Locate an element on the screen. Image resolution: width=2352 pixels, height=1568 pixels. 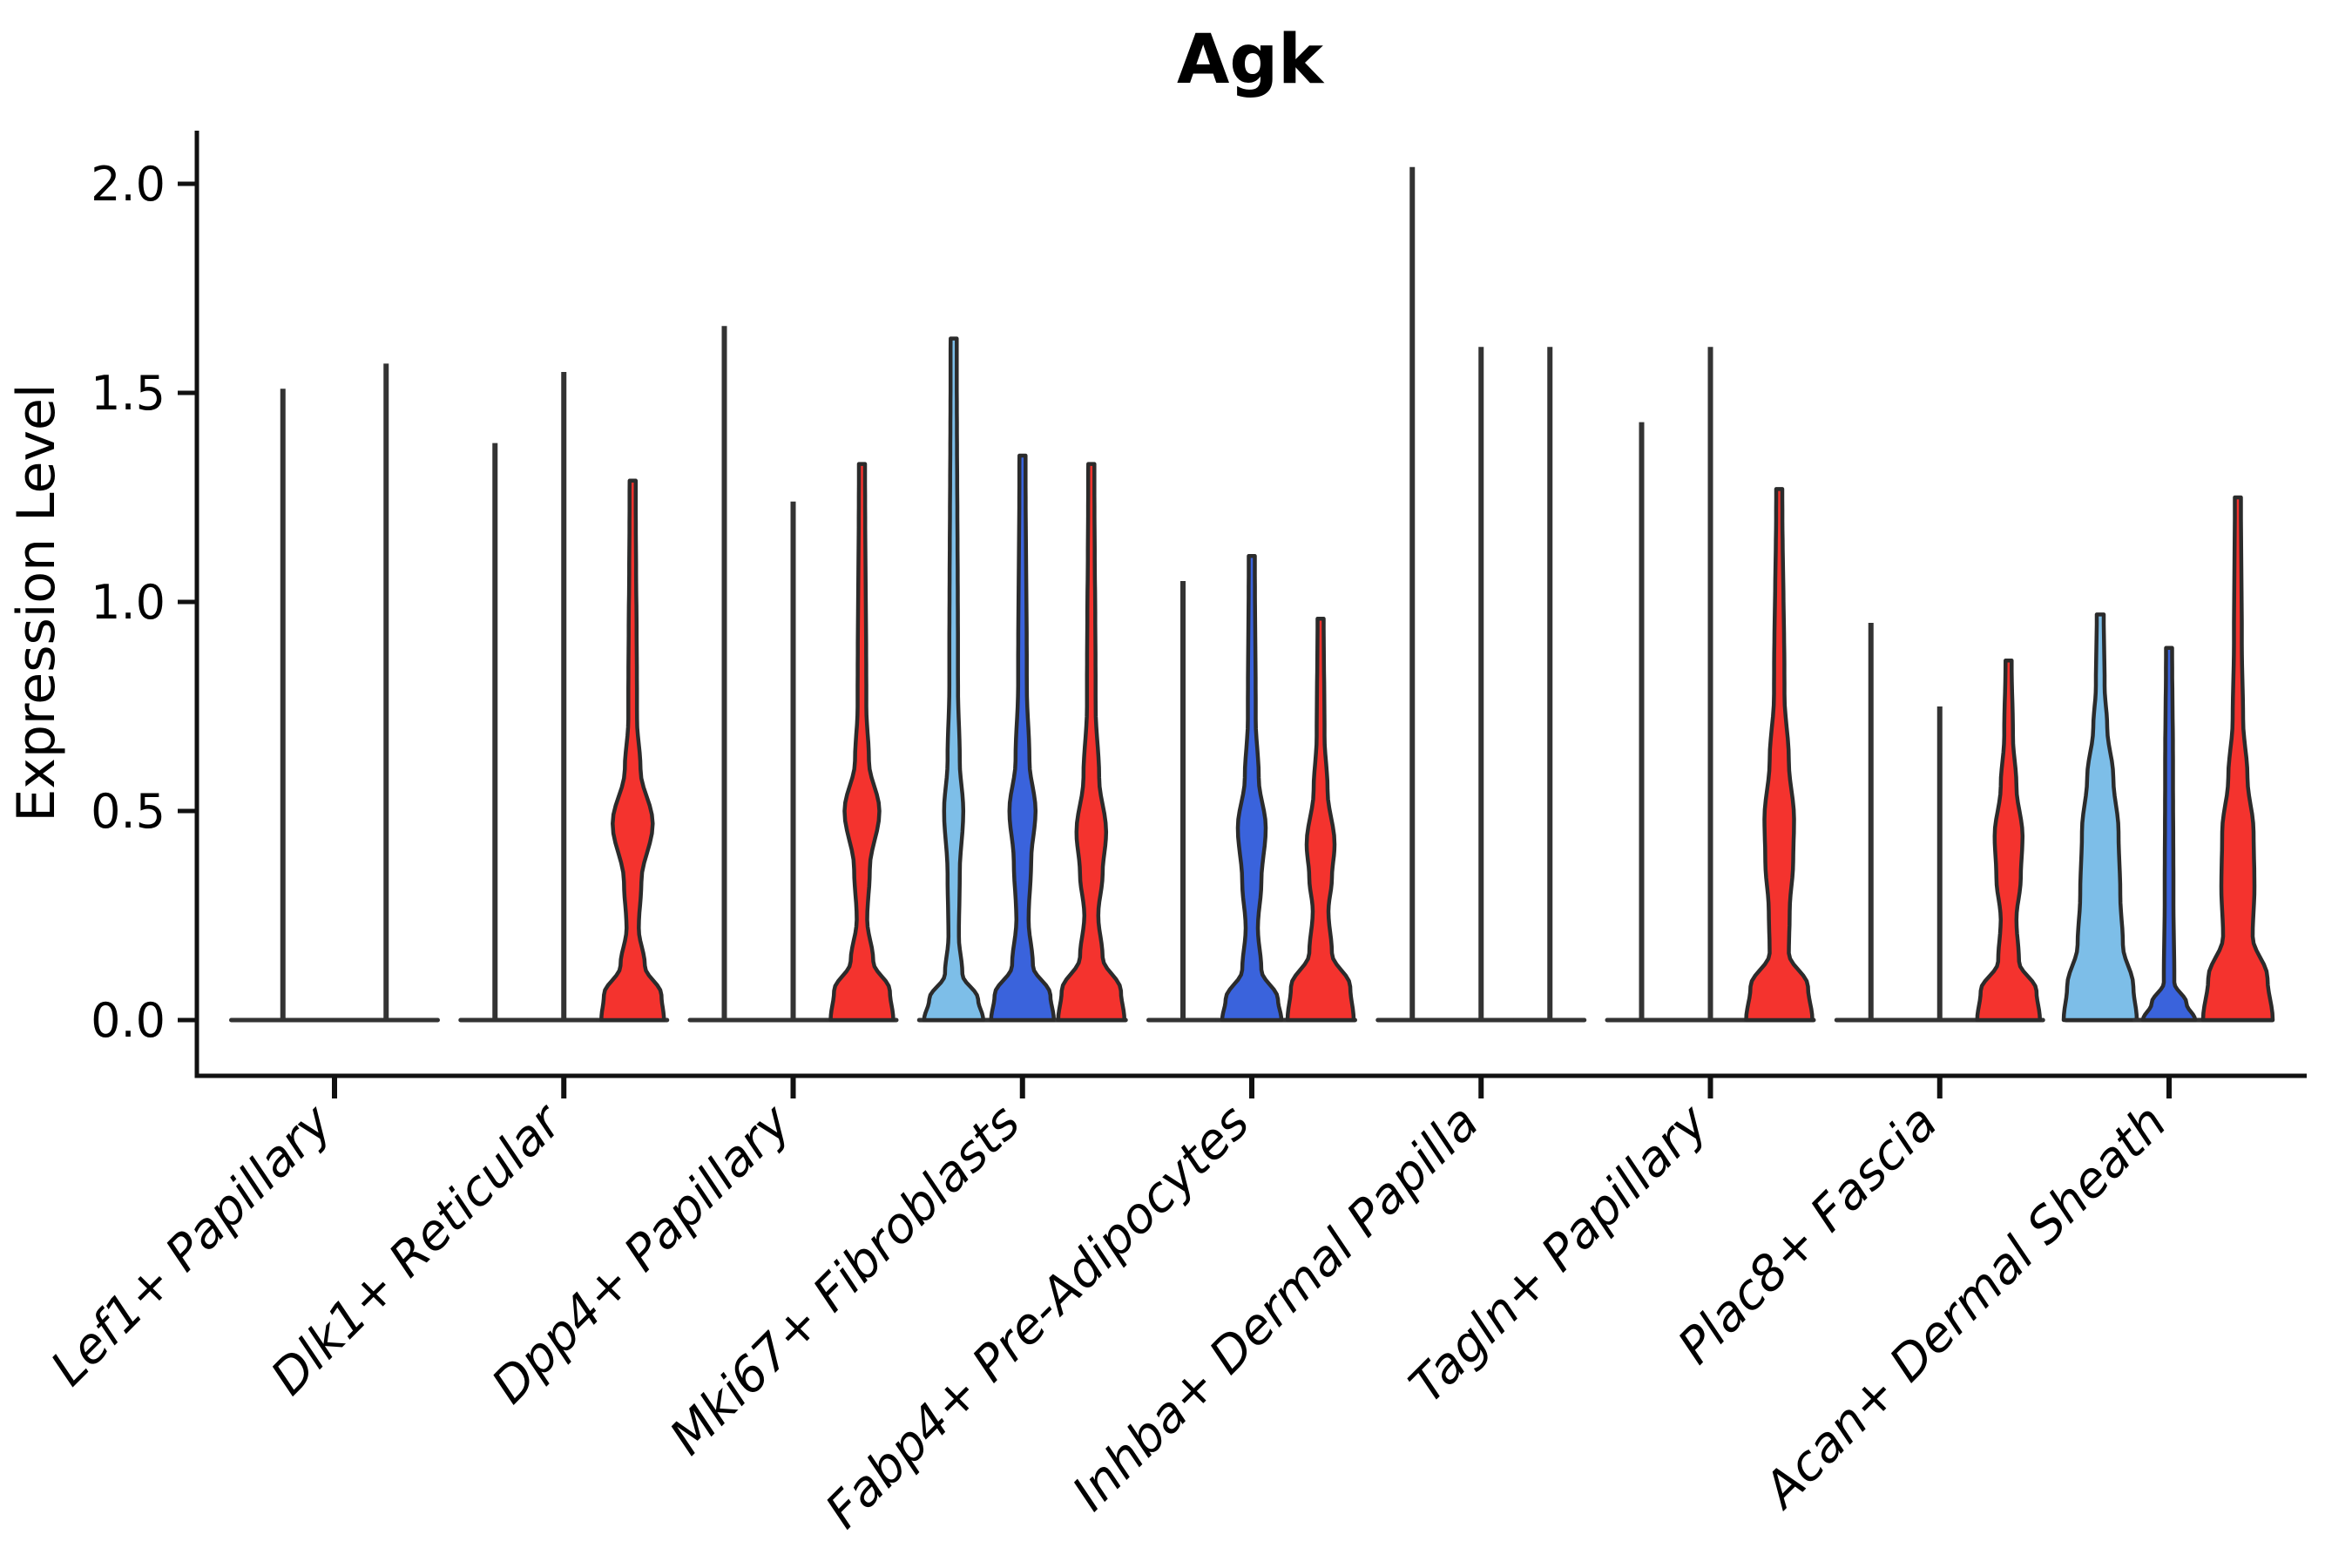
violin-red-fabp4 is located at coordinates (1320, 820).